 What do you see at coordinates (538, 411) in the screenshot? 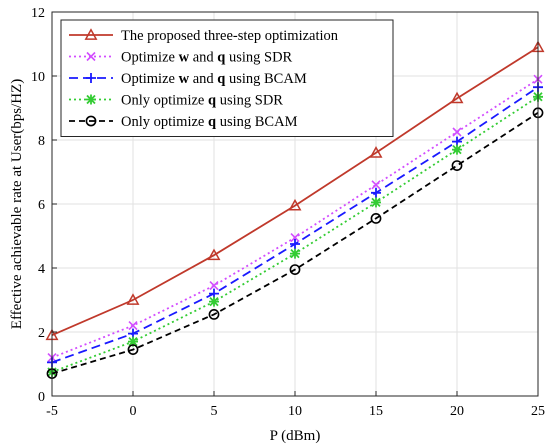
I see `x-tick-label: 25` at bounding box center [538, 411].